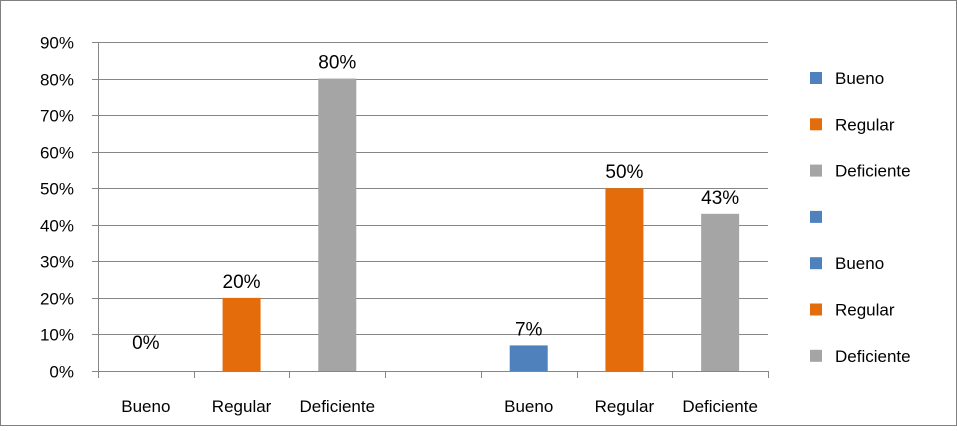 This screenshot has height=431, width=957. What do you see at coordinates (57, 189) in the screenshot?
I see `y-tick-label: 50%` at bounding box center [57, 189].